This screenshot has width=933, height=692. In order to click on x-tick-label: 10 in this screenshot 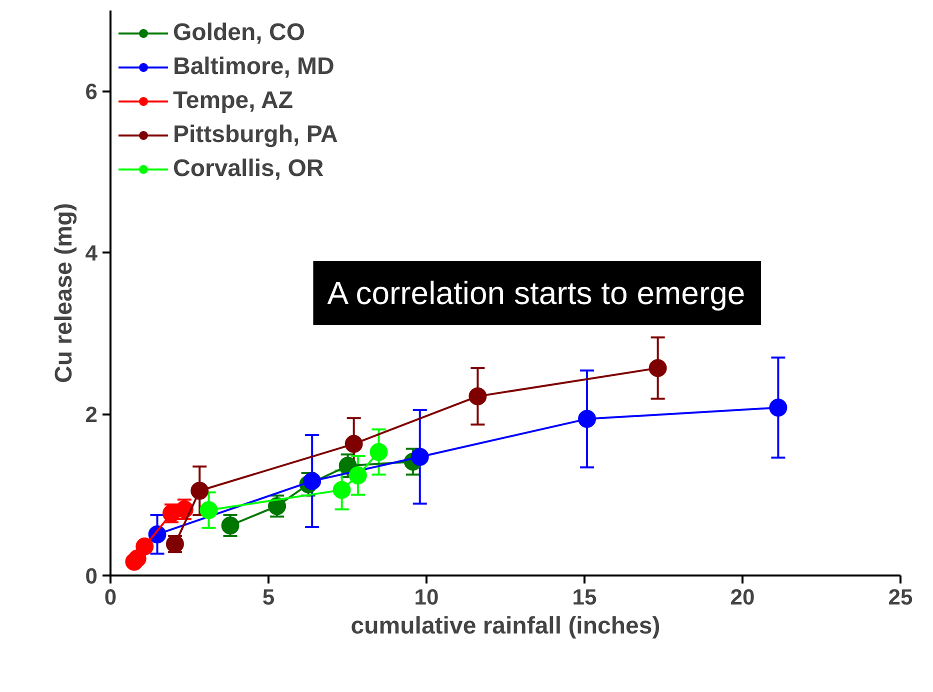, I will do `click(426, 597)`.